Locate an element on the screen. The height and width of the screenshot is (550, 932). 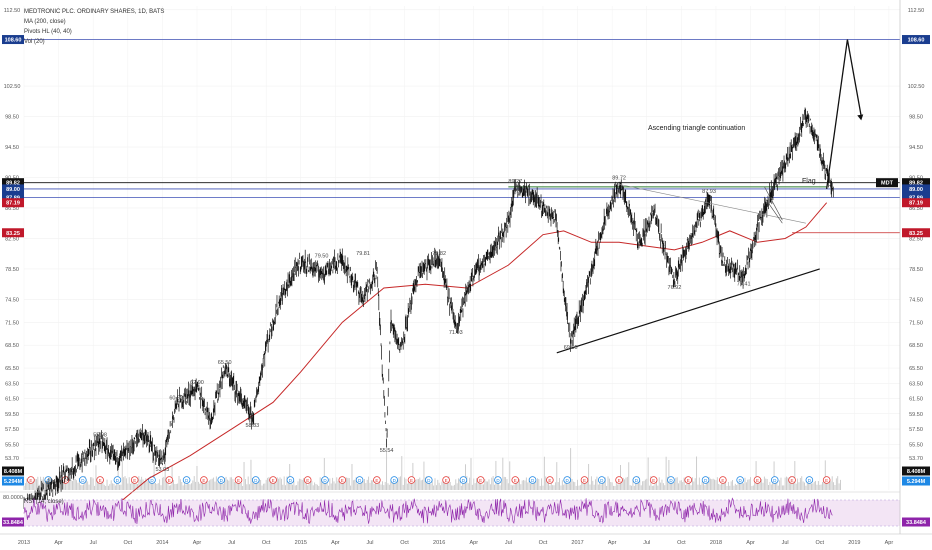
y-tick-right: 63.50 is located at coordinates (916, 384).